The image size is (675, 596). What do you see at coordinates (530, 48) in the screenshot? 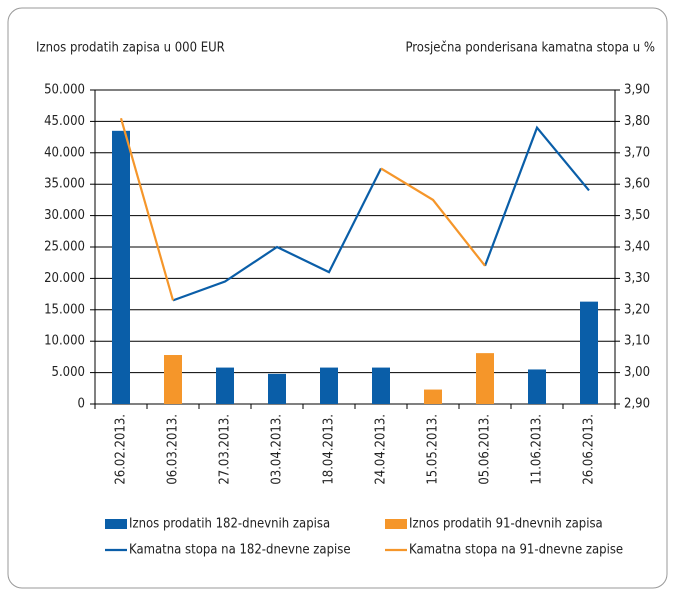
I see `y2-axis-label: Prosječna ponderisana kamatna stopa u %` at bounding box center [530, 48].